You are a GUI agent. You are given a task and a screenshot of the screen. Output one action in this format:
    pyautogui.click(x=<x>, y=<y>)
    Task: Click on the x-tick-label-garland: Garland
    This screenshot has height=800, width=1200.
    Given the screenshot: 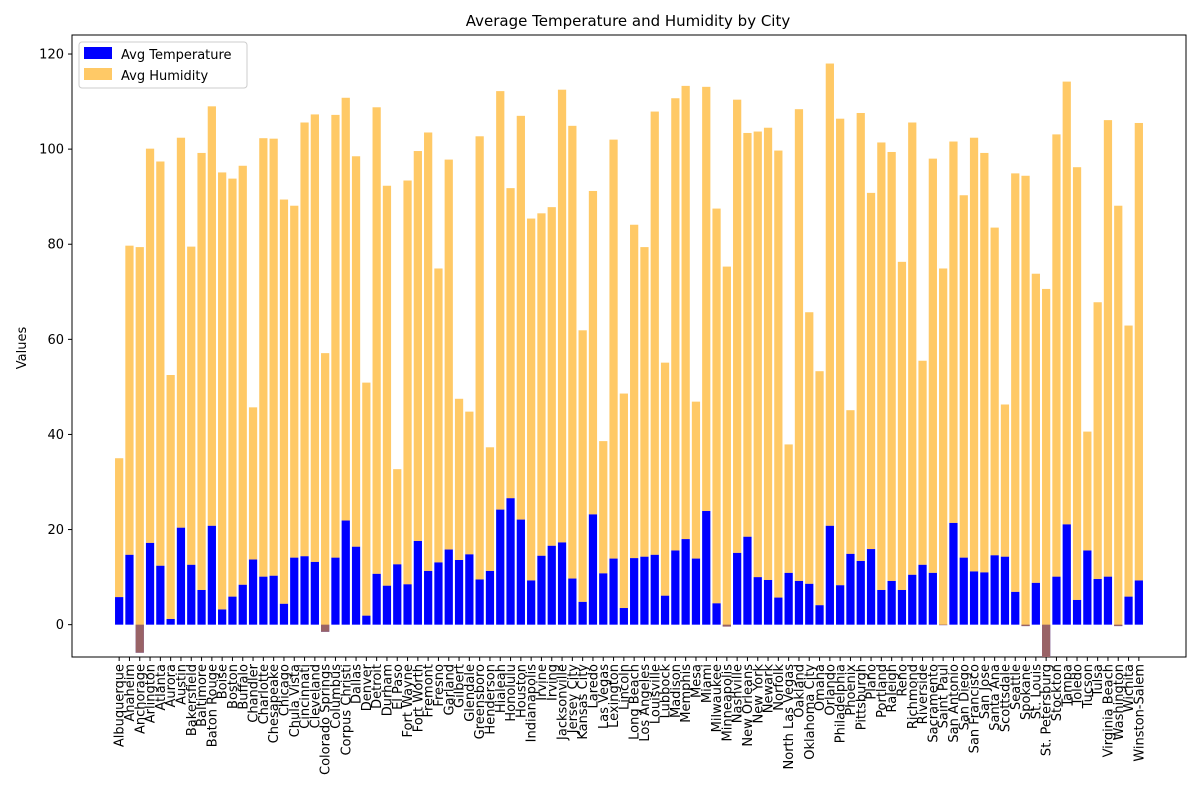 What is the action you would take?
    pyautogui.click(x=449, y=689)
    